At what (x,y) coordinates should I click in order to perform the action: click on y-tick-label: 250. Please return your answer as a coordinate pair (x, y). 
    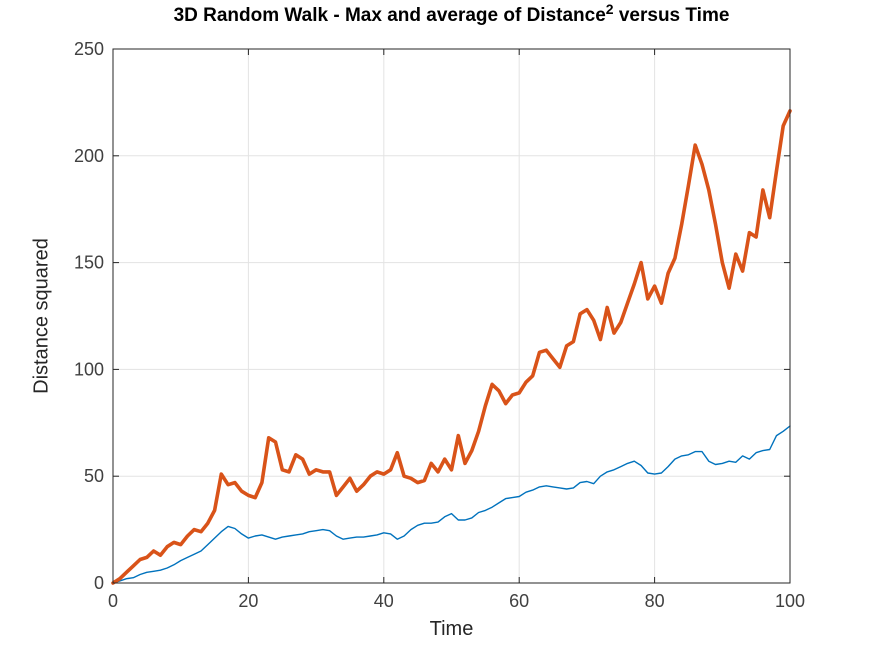
    Looking at the image, I should click on (89, 49).